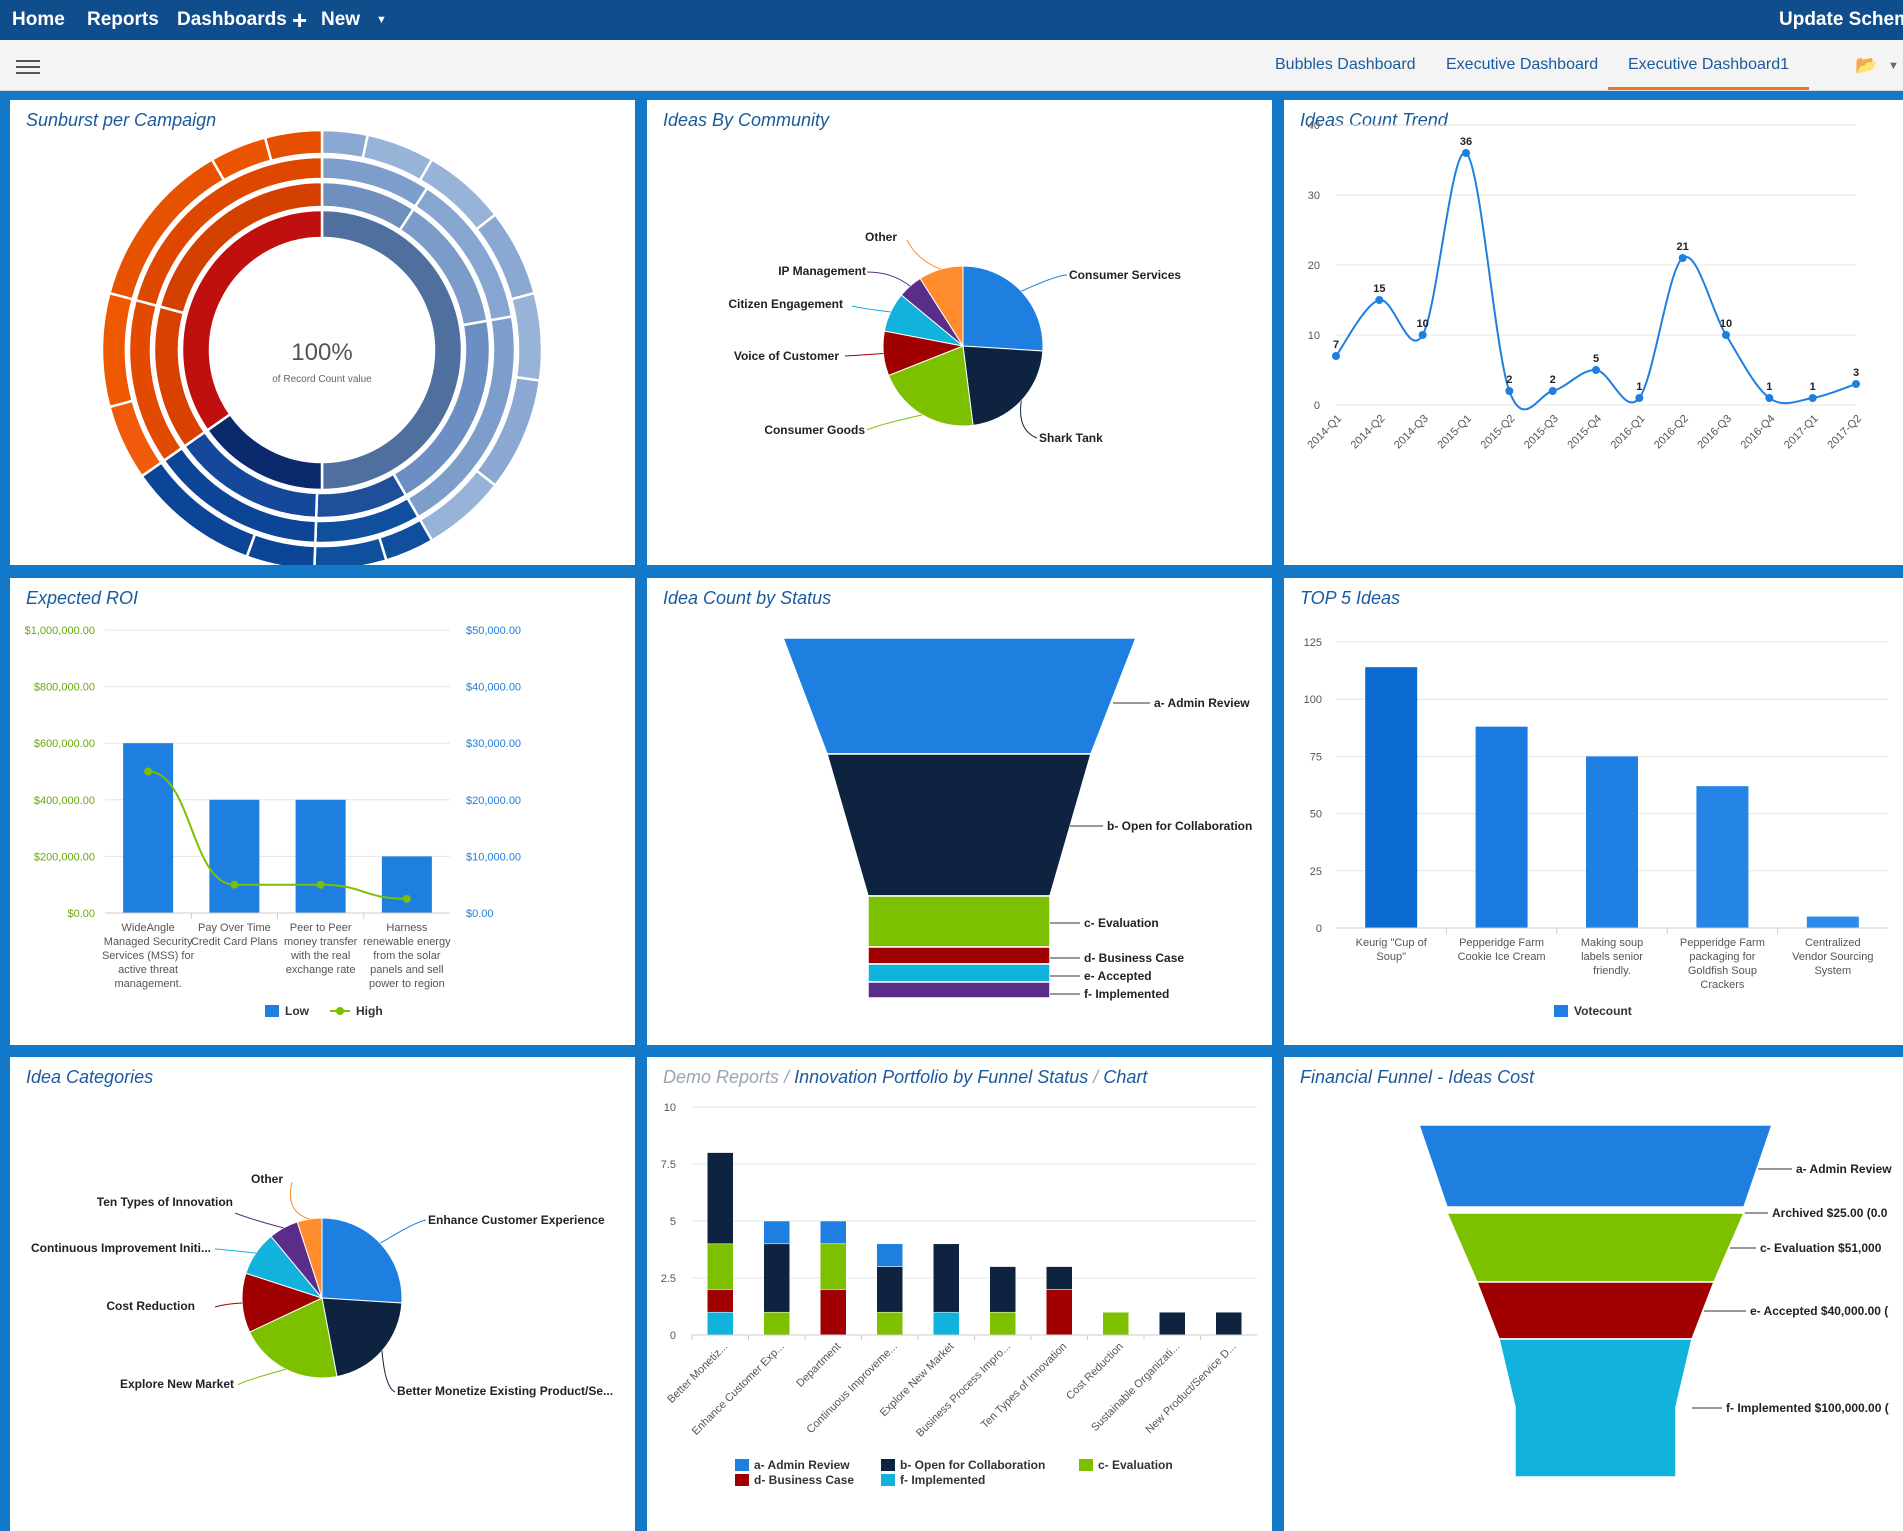  Describe the element at coordinates (148, 942) in the screenshot. I see `roi-x-tick-0-1: Managed Security` at that location.